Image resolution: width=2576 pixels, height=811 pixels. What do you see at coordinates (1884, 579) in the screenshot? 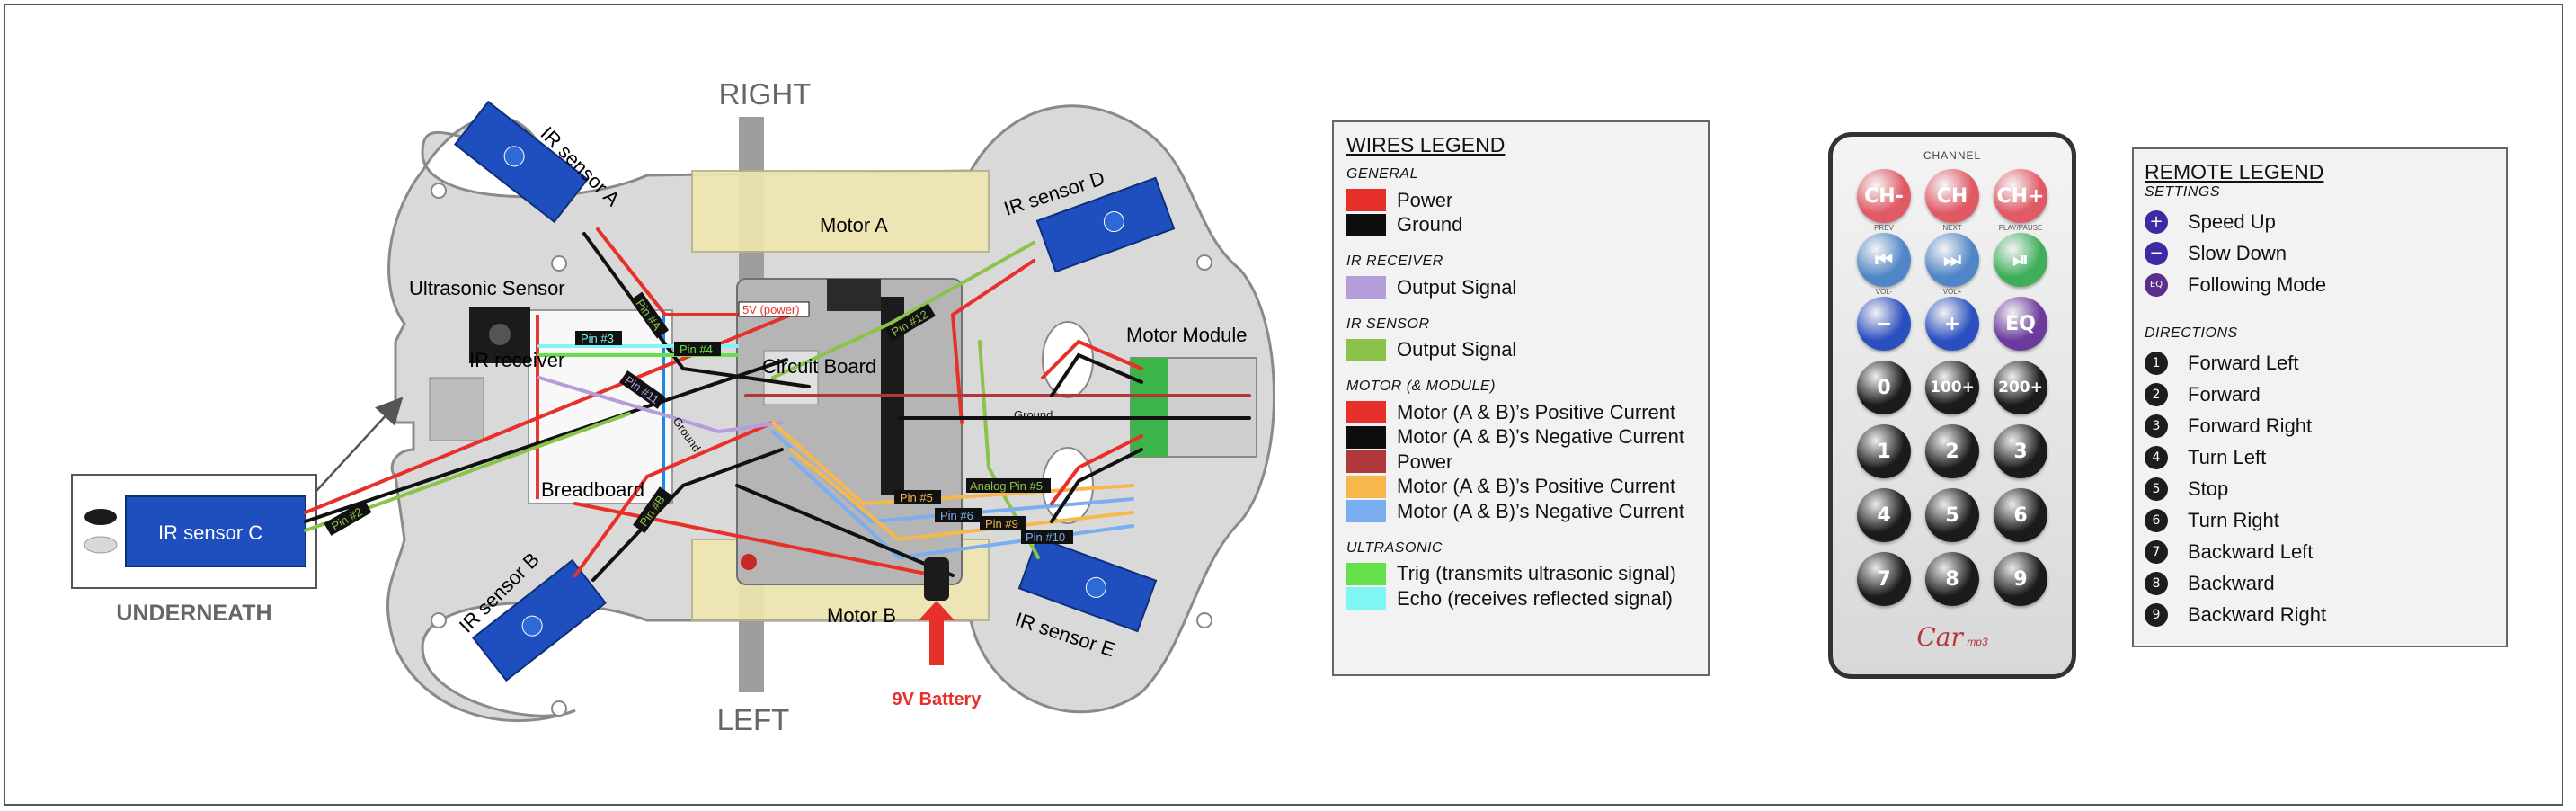
I see `remote-button: 7` at bounding box center [1884, 579].